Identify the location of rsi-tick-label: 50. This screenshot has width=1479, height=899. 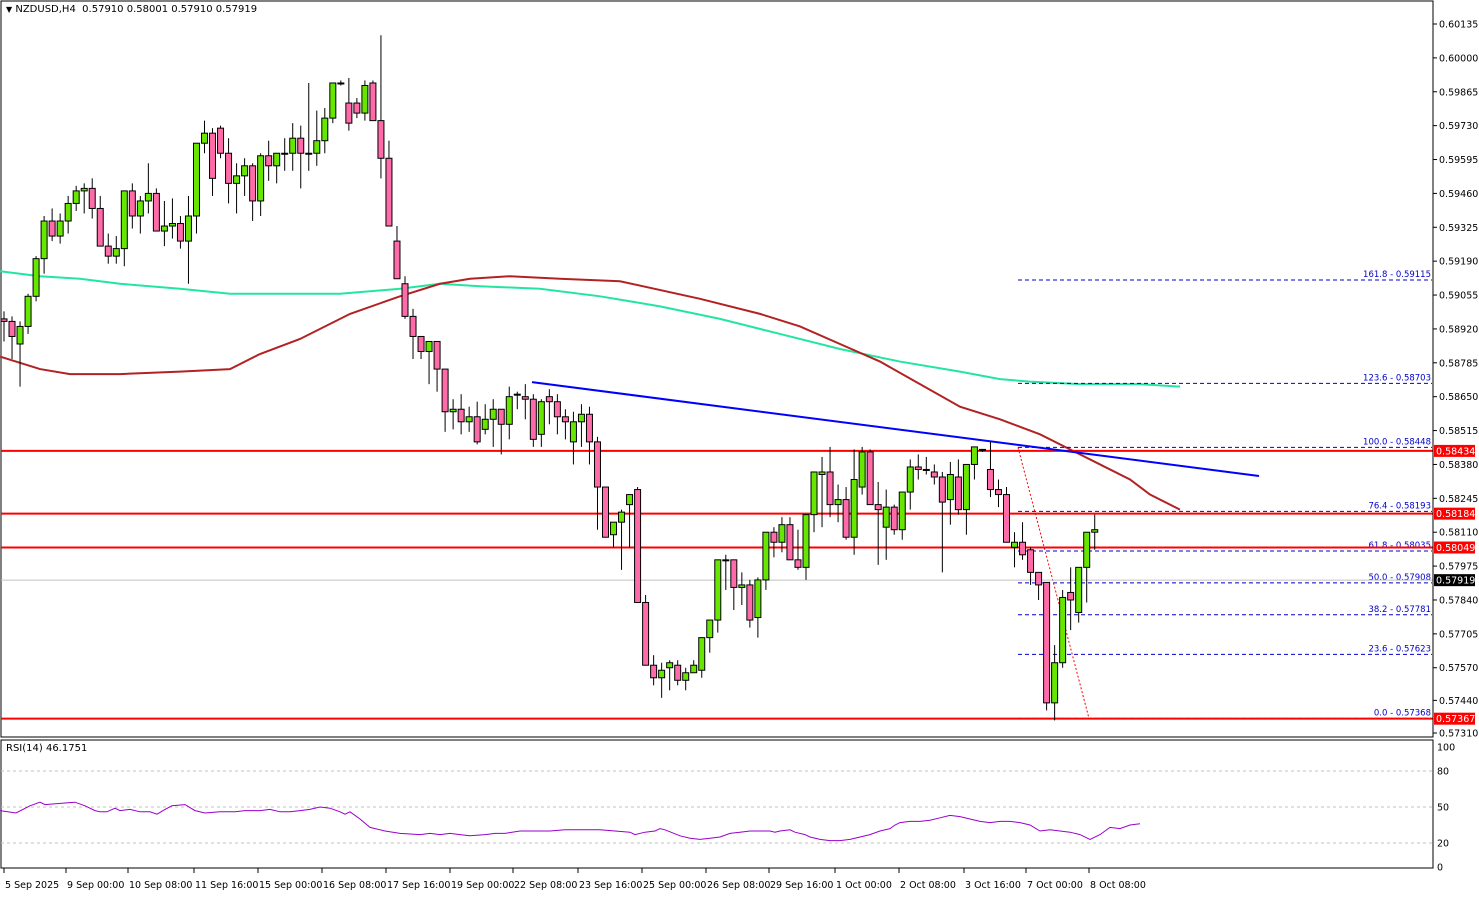
(1443, 808).